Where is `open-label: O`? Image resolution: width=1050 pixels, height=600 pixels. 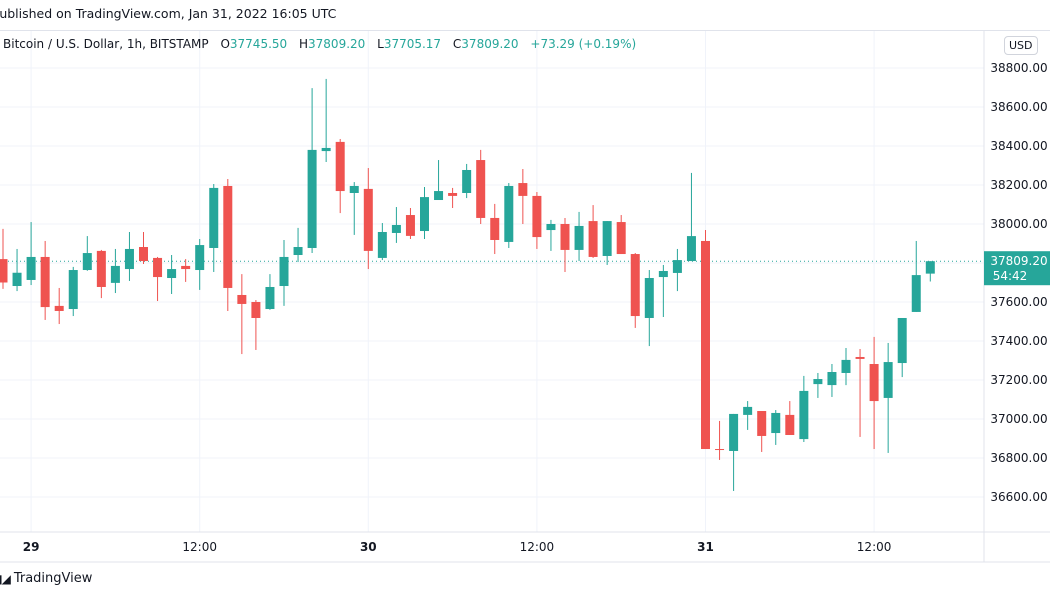 open-label: O is located at coordinates (225, 44).